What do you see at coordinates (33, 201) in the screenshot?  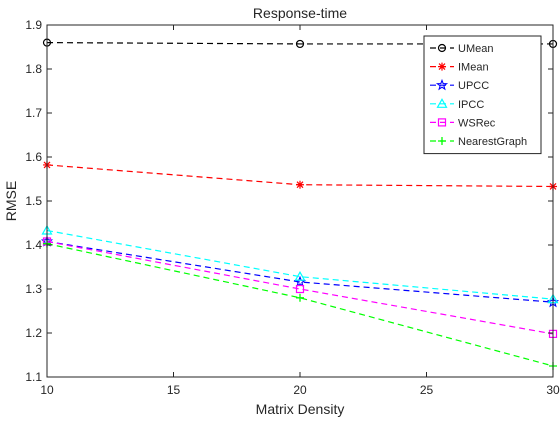 I see `y-tick-label: 1.5` at bounding box center [33, 201].